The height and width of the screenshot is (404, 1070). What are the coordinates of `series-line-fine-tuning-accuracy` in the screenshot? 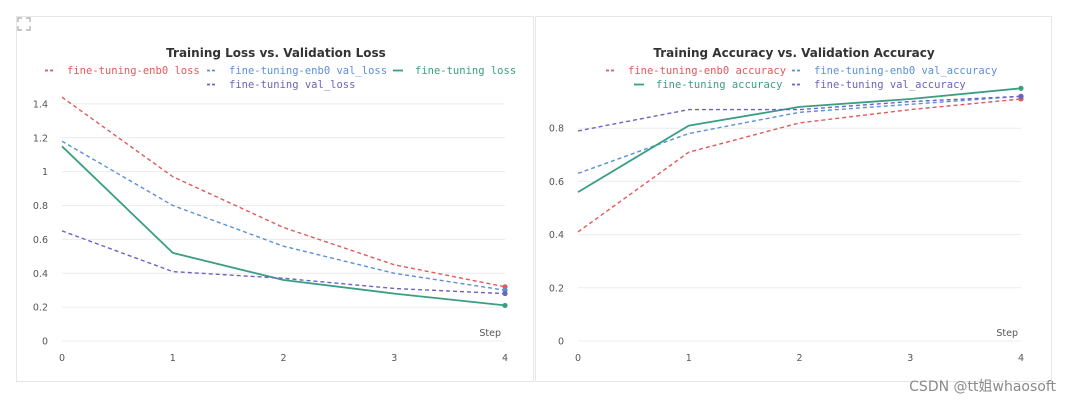 It's located at (799, 140).